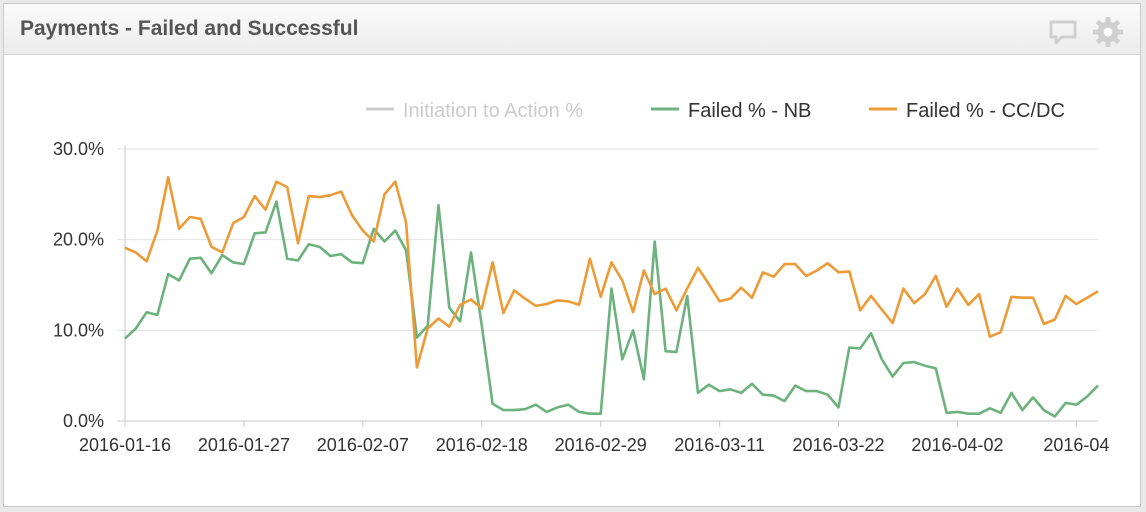 This screenshot has height=512, width=1146. I want to click on x-tick-label: 2016-04, so click(1076, 445).